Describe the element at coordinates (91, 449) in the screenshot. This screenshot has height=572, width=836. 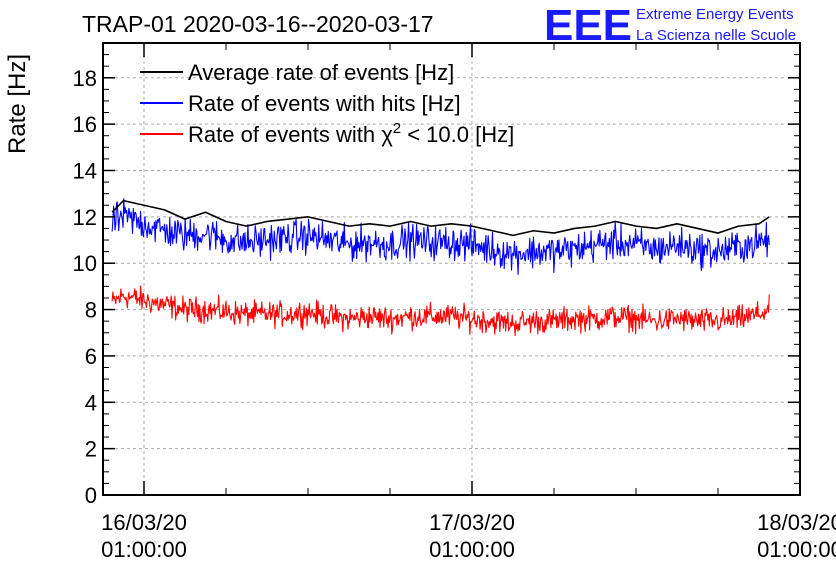
I see `y-tick-label: 2` at that location.